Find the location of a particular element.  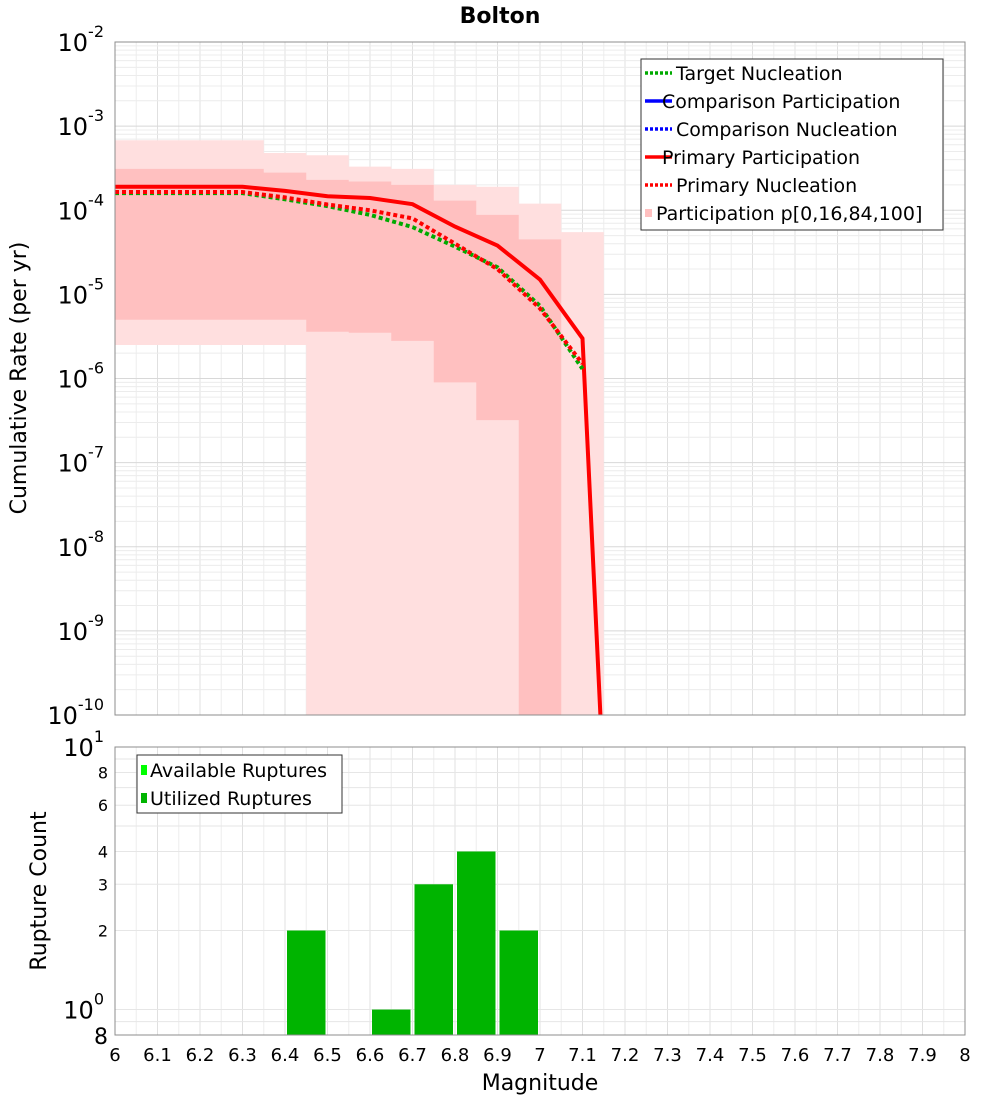

legend-label: Available Ruptures is located at coordinates (238, 771).